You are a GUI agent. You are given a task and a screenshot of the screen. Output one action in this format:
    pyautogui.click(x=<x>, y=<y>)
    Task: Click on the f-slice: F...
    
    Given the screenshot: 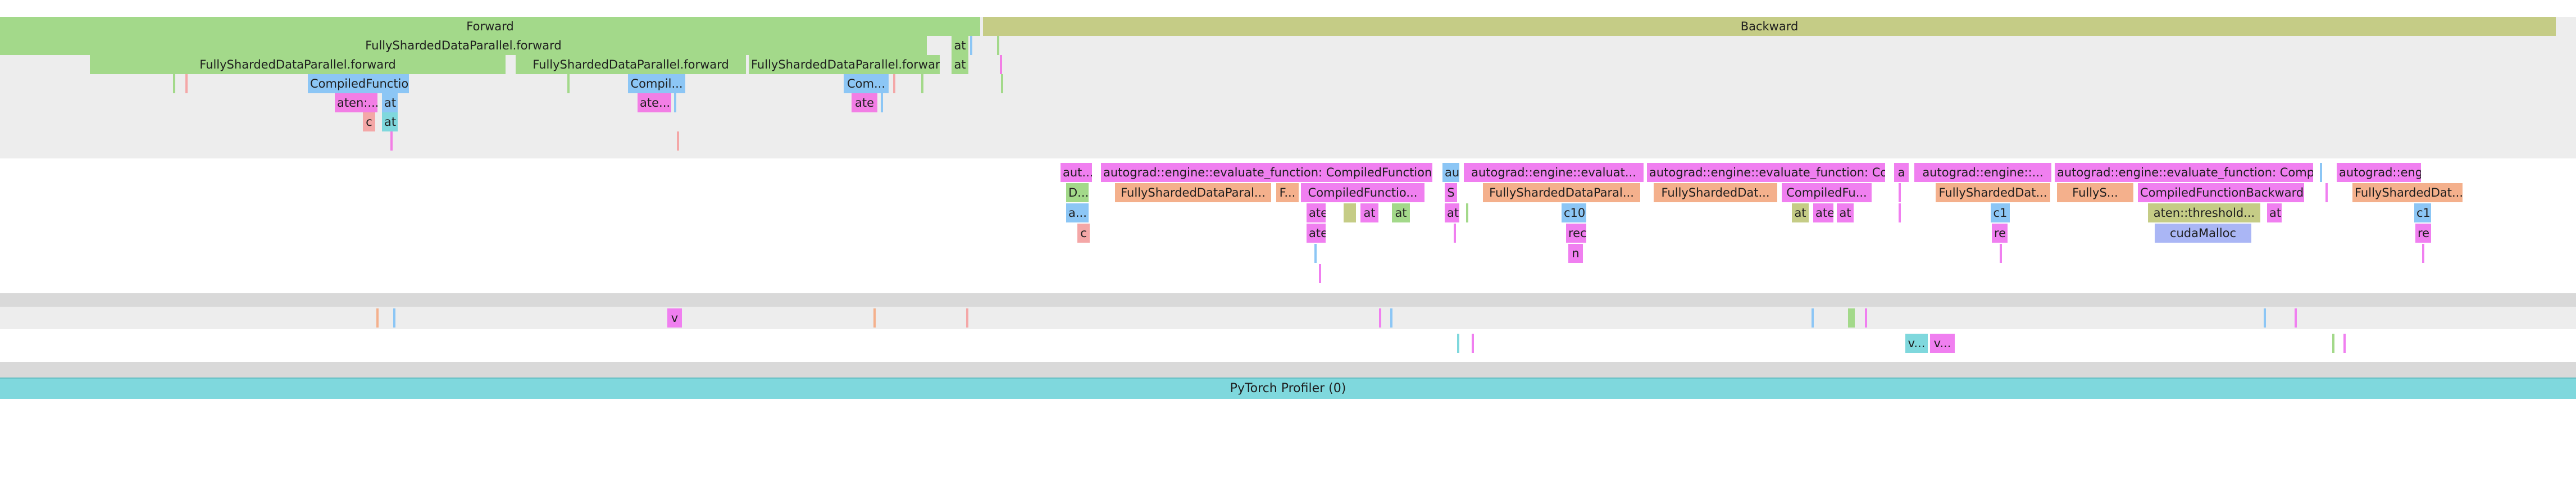 What is the action you would take?
    pyautogui.click(x=1287, y=193)
    